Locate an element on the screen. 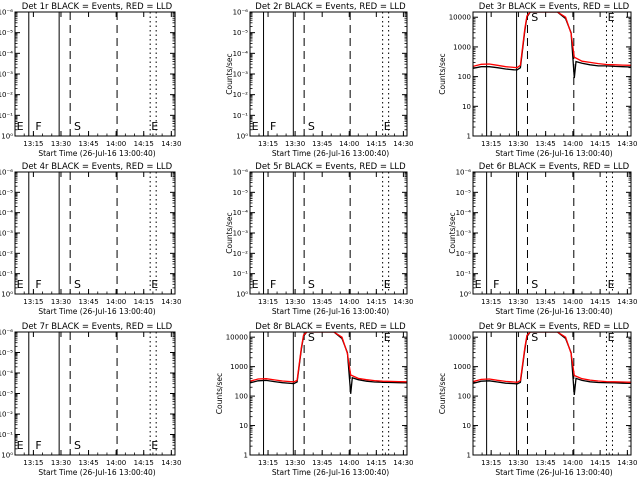 The width and height of the screenshot is (640, 480). panel-title: Det 8r BLACK = Events, RED = LLD is located at coordinates (330, 327).